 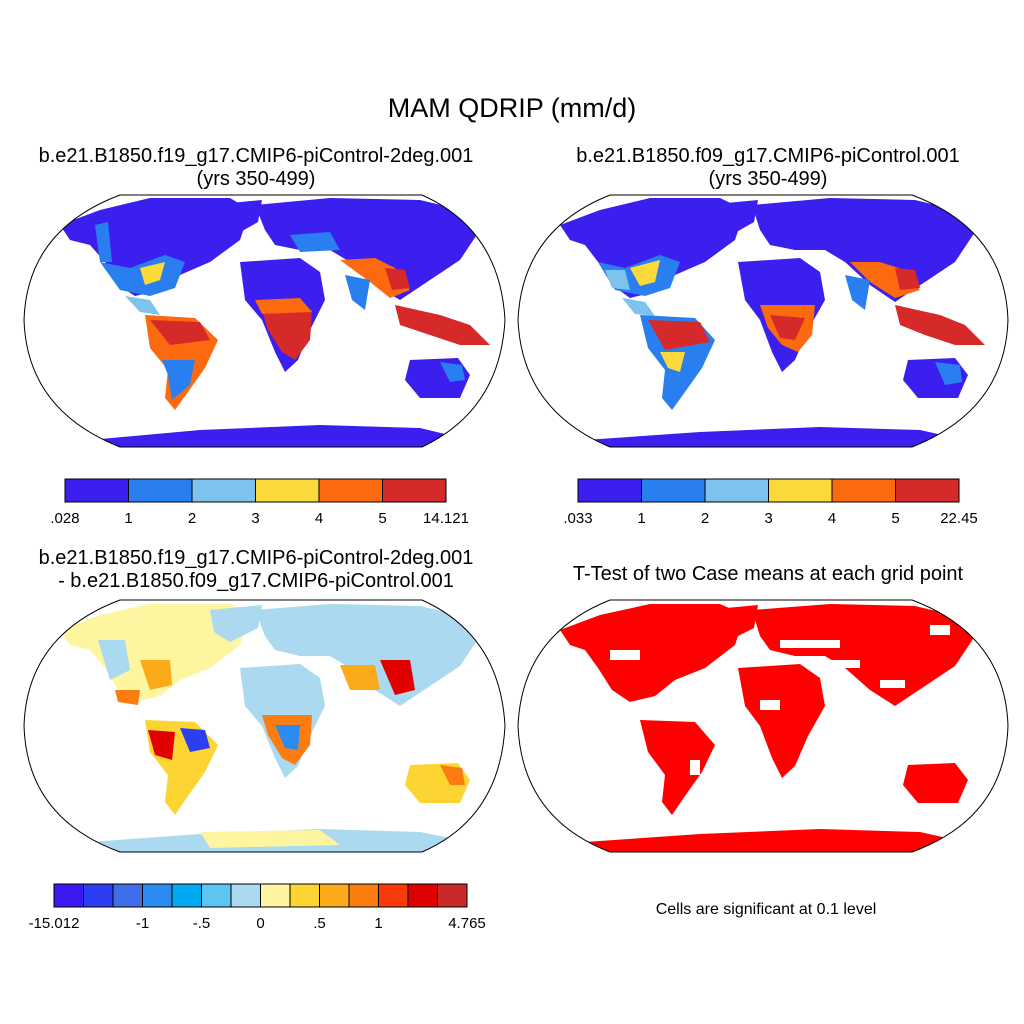 What do you see at coordinates (142, 923) in the screenshot?
I see `diff-colorbar-label: -1` at bounding box center [142, 923].